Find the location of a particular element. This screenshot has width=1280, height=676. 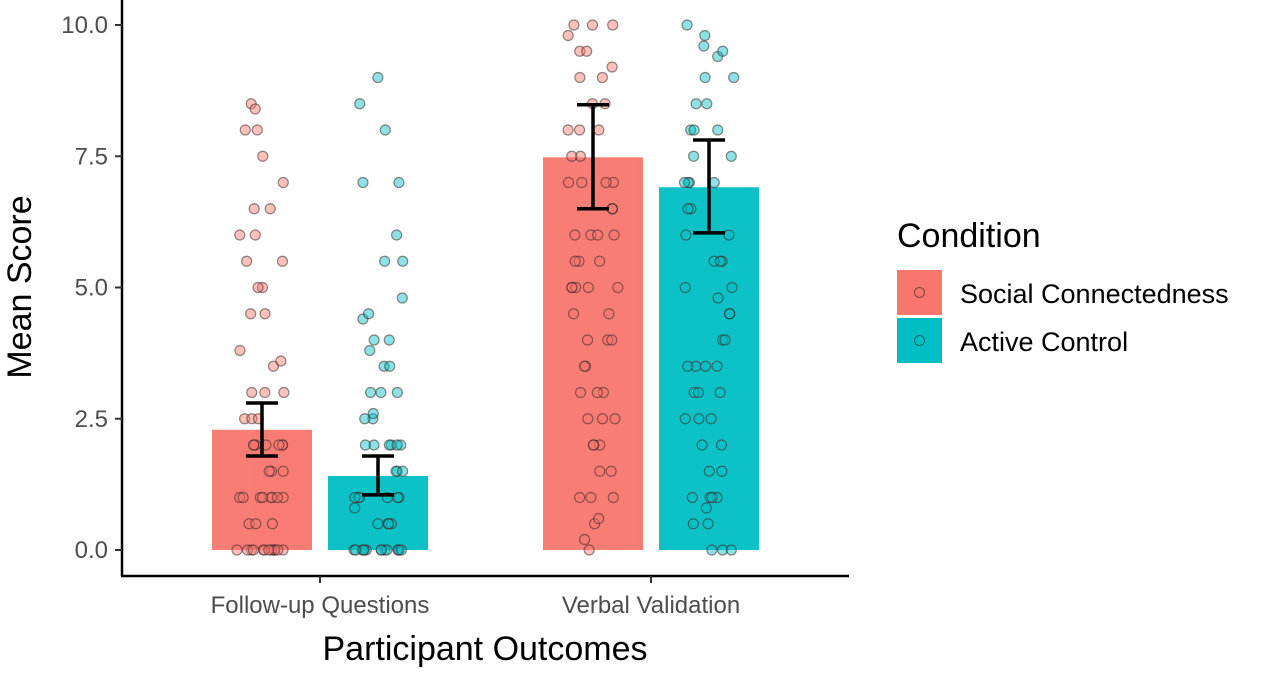

legend-item-social-connectedness: Social Connectedness is located at coordinates (1063, 292).